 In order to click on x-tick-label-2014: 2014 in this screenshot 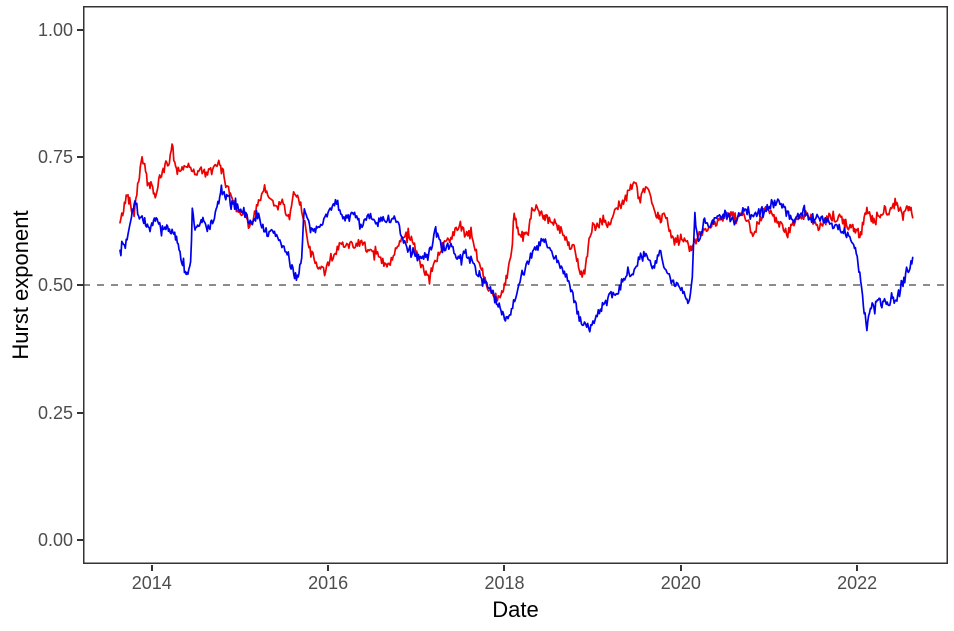, I will do `click(151, 583)`.